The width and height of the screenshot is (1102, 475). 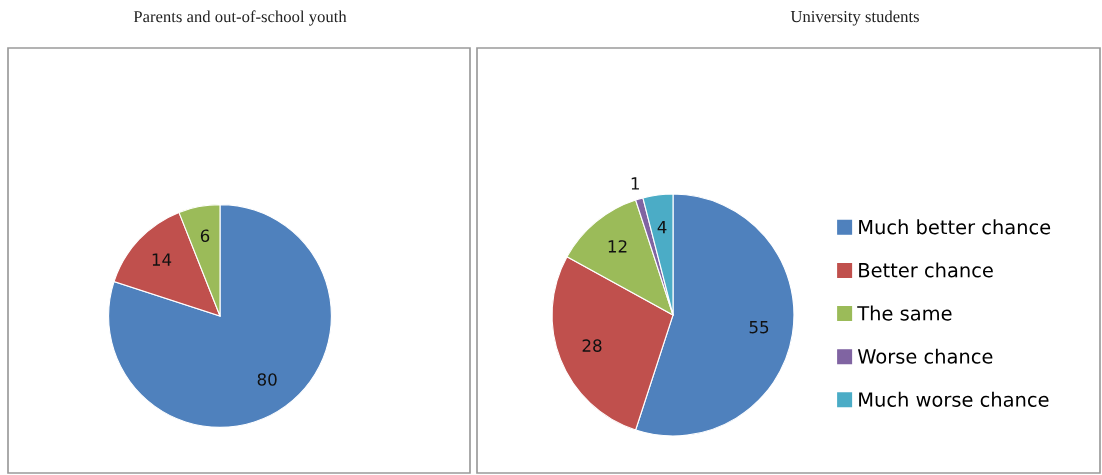 I want to click on legend-label: The same, so click(x=904, y=313).